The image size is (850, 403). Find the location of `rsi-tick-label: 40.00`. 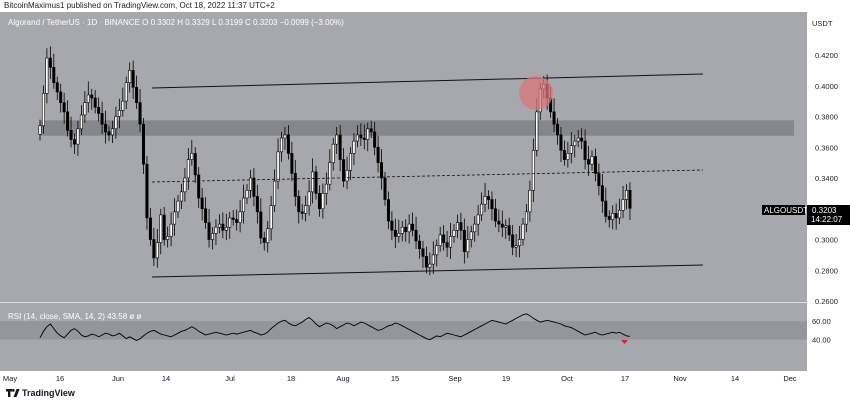

rsi-tick-label: 40.00 is located at coordinates (821, 340).